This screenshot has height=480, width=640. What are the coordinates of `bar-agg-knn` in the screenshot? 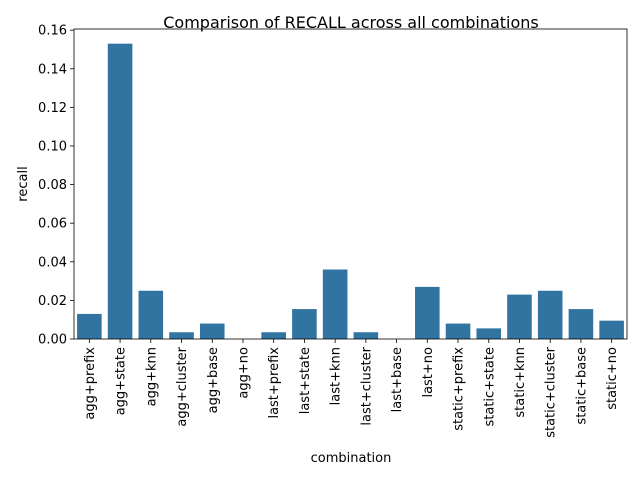 It's located at (151, 314).